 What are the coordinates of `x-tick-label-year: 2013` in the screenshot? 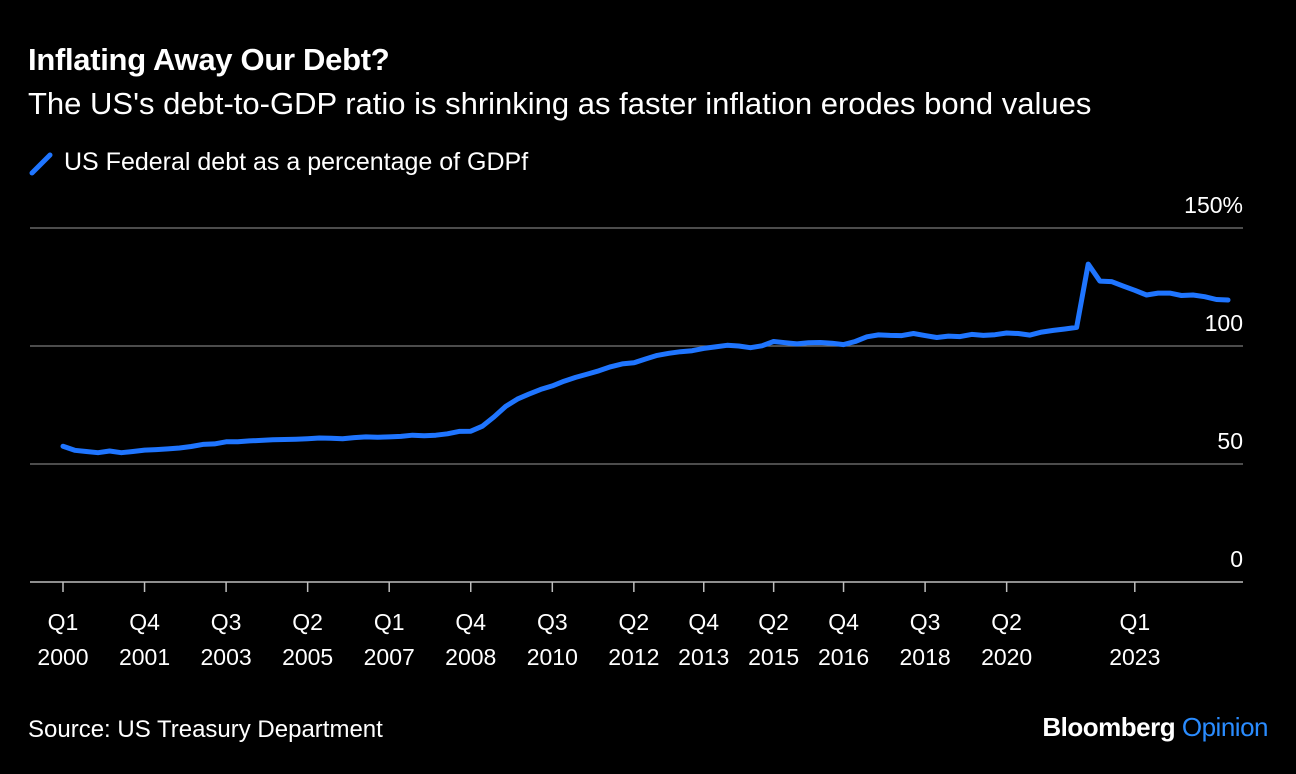 It's located at (703, 657).